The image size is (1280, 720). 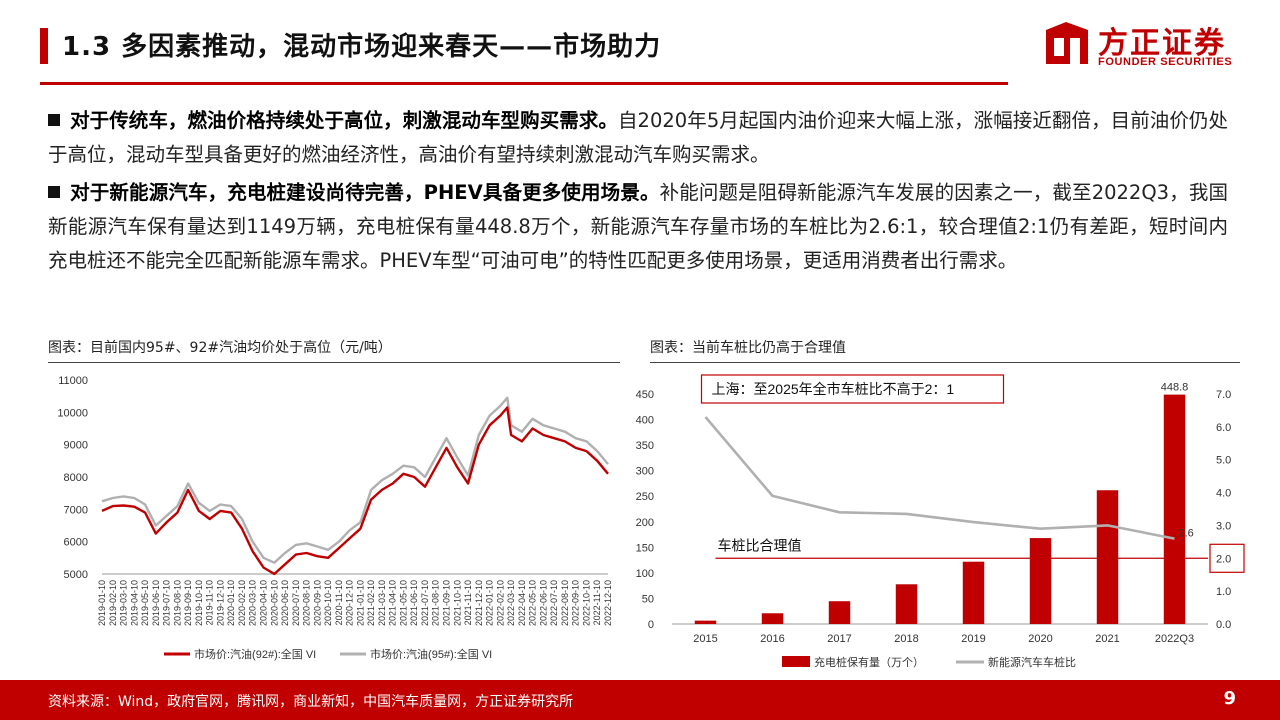 What do you see at coordinates (645, 497) in the screenshot?
I see `y-left-tick-label: 250` at bounding box center [645, 497].